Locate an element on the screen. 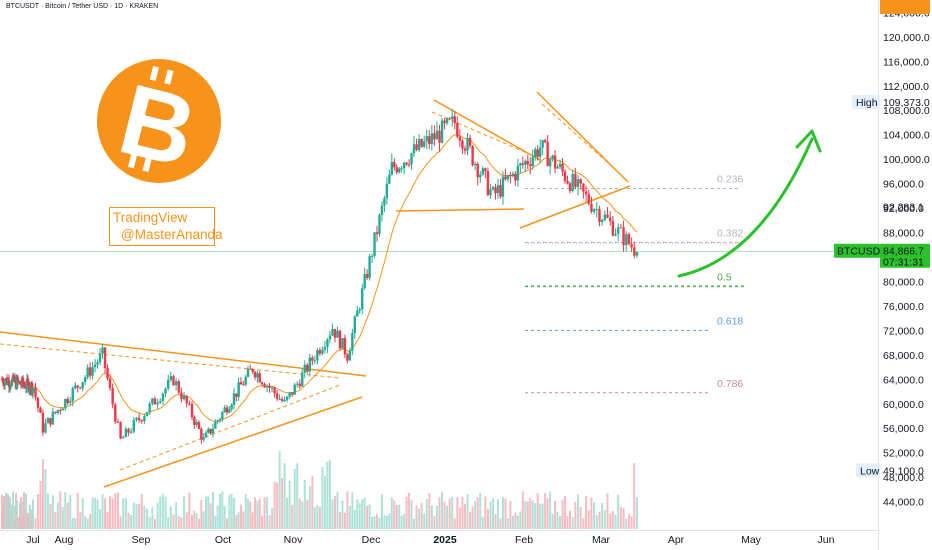 This screenshot has width=932, height=550. time-axis: Jul Aug Sep Oct Nov Dec 2025 Feb Mar Apr May Jun is located at coordinates (430, 540).